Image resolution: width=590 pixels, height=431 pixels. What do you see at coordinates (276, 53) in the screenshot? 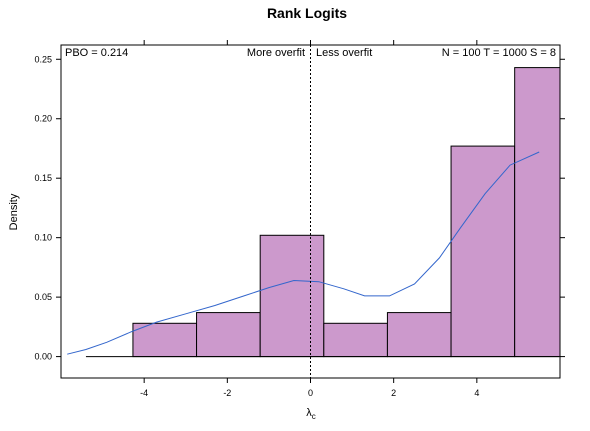
I see `more-overfit-label: More overfit` at bounding box center [276, 53].